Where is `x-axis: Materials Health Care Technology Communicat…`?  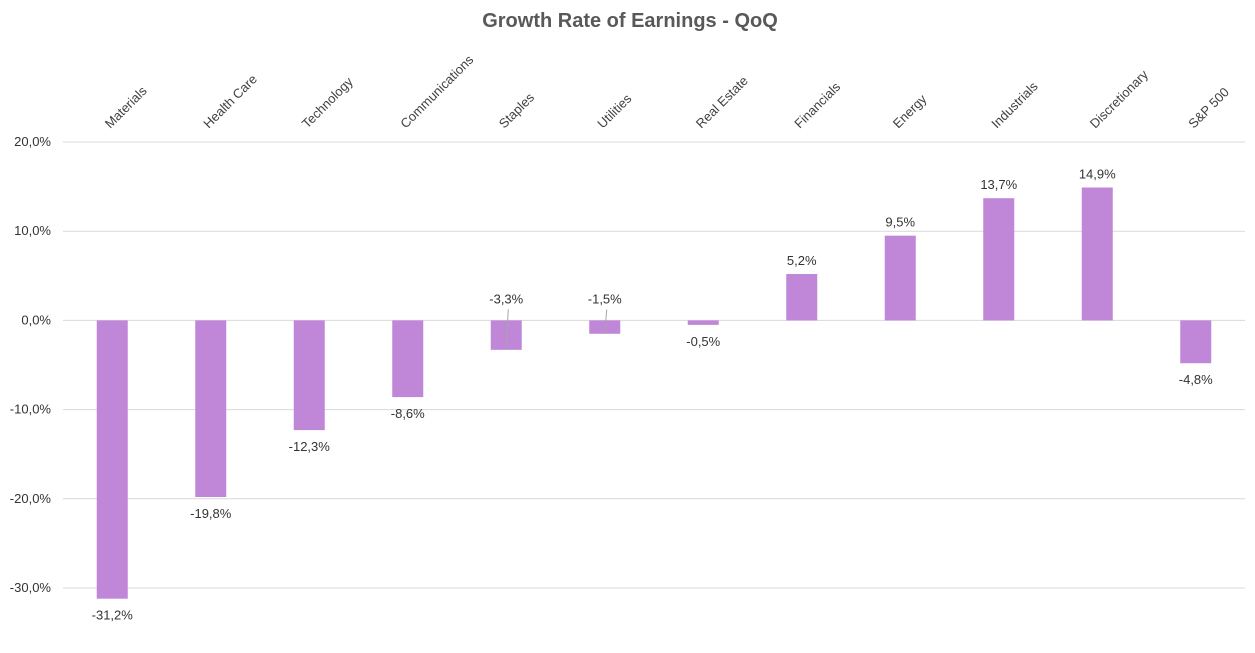 x-axis: Materials Health Care Technology Communicat… is located at coordinates (667, 91).